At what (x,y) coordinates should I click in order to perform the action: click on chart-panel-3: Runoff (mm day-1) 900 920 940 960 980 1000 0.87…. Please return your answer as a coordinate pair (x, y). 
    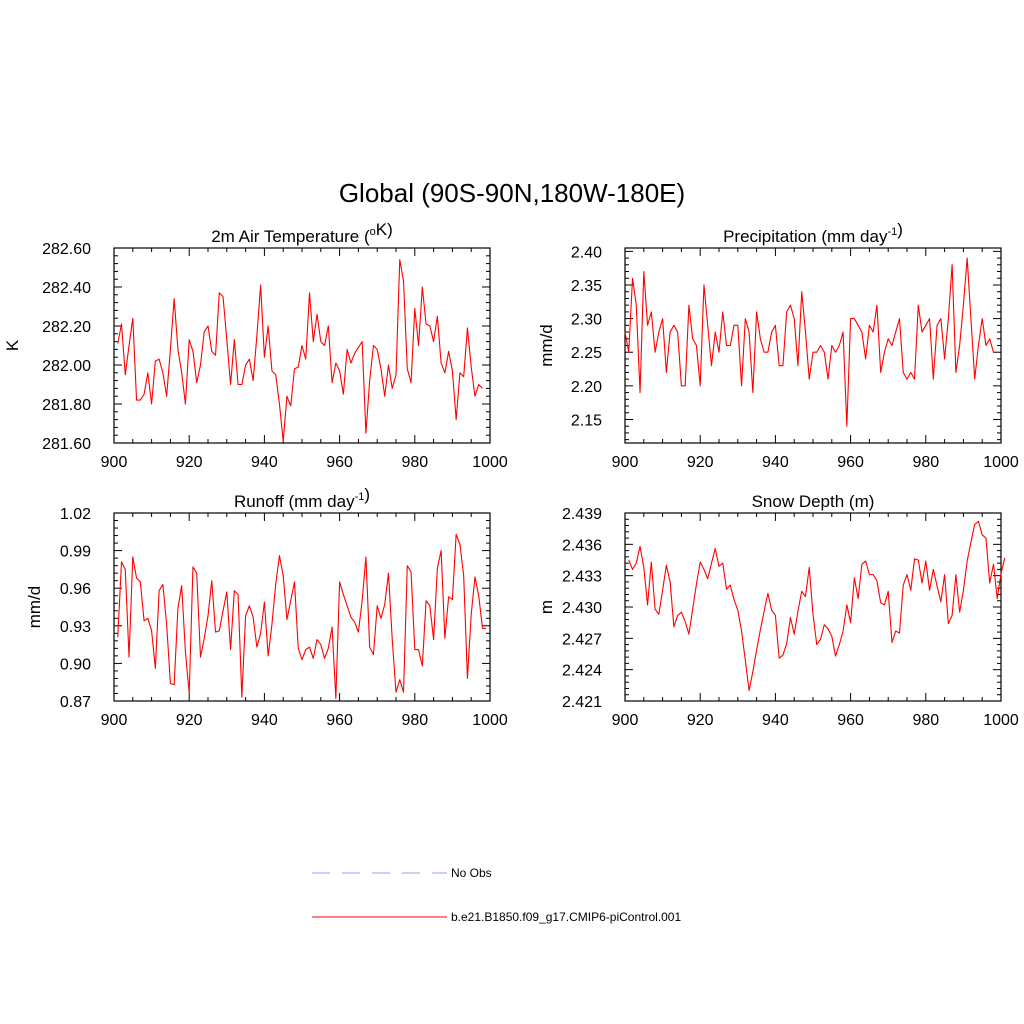
    Looking at the image, I should click on (266, 607).